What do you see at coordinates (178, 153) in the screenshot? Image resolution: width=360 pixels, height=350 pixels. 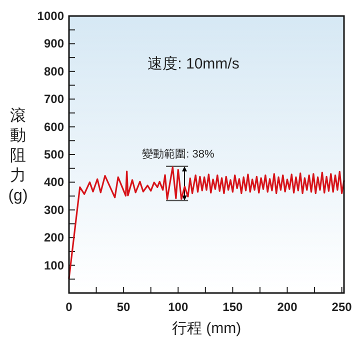 I see `annotation: 變動範圍: 38%` at bounding box center [178, 153].